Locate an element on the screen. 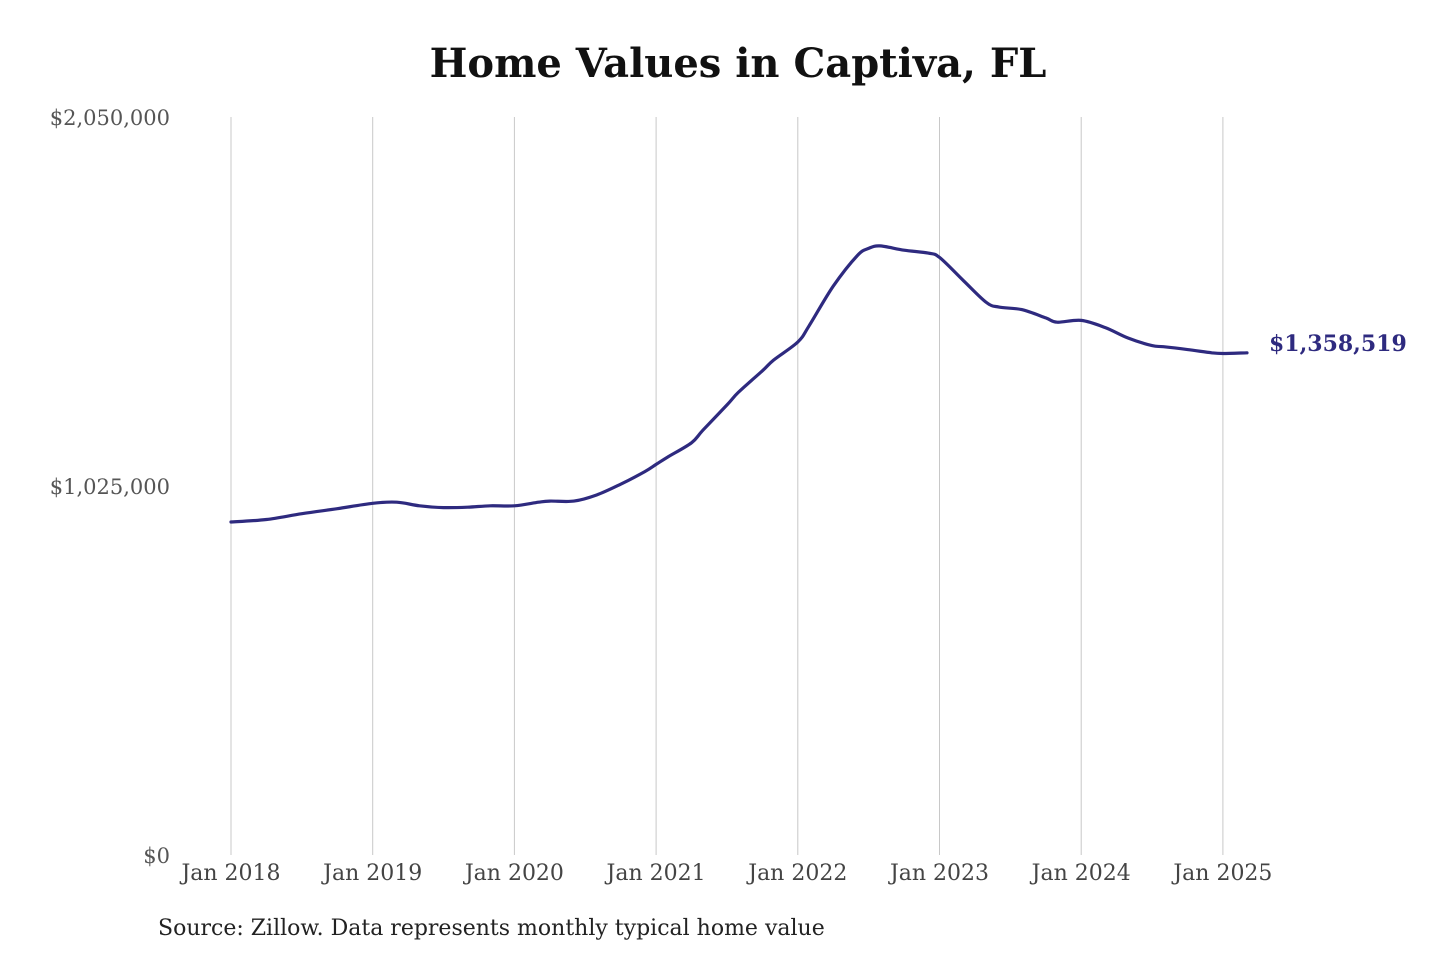  y-tick-label: $1,025,000 is located at coordinates (110, 487).